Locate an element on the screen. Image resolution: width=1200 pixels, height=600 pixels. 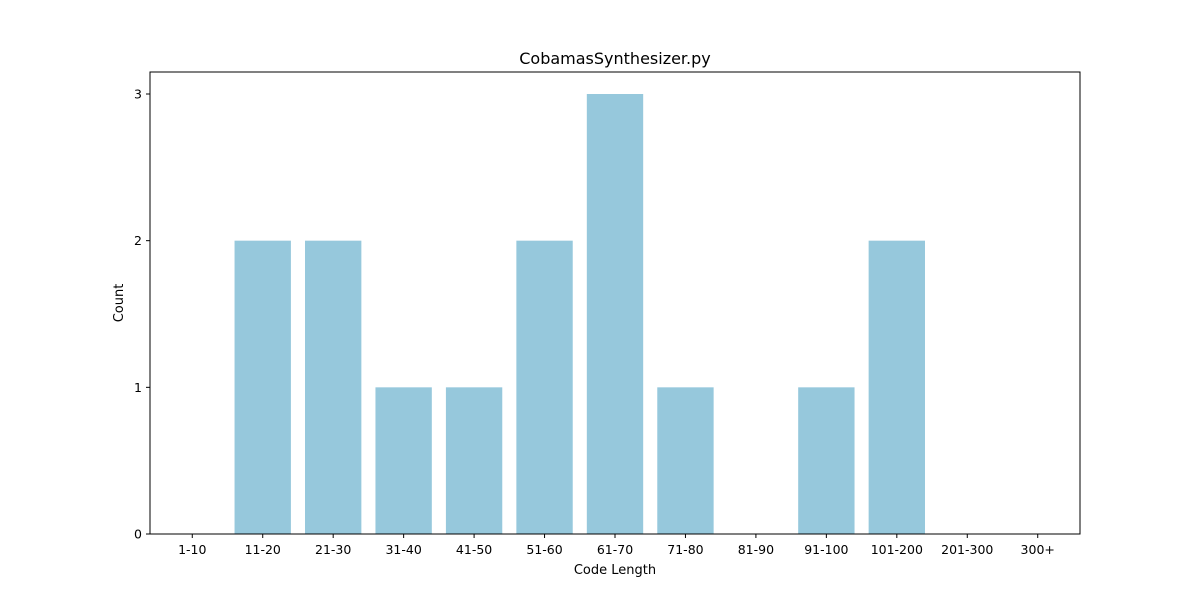
x-axis-label: Code Length is located at coordinates (615, 570).